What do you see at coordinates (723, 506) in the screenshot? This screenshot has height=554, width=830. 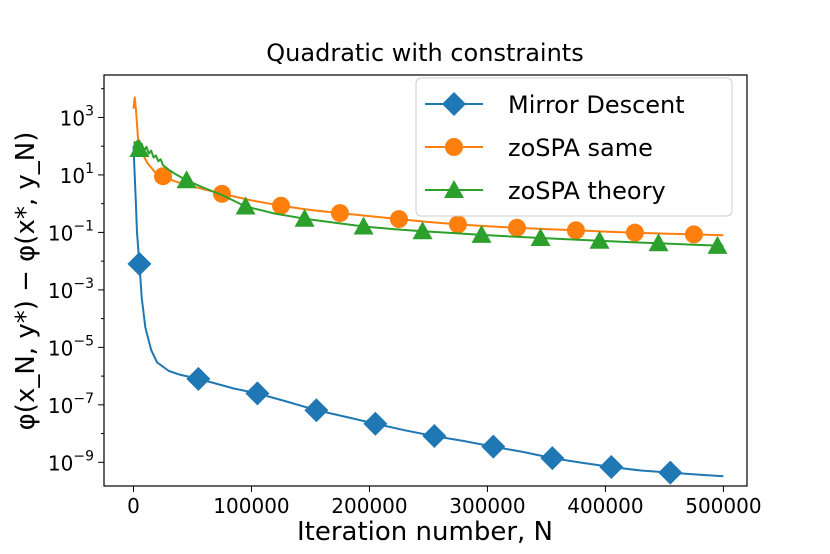 I see `x-tick-label: 500000` at bounding box center [723, 506].